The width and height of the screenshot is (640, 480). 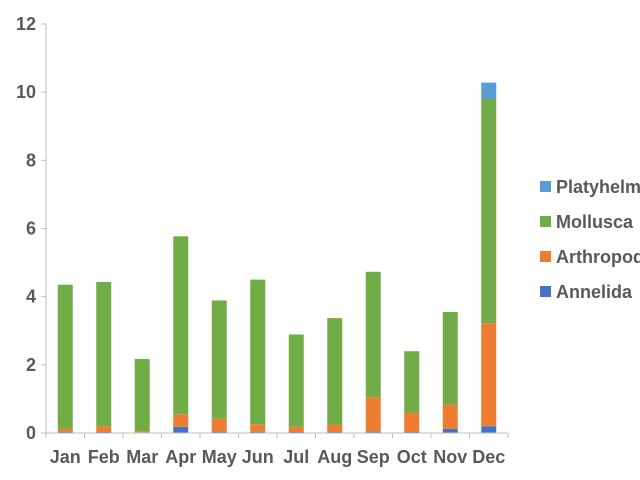 What do you see at coordinates (180, 457) in the screenshot?
I see `x-tick-label: Apr` at bounding box center [180, 457].